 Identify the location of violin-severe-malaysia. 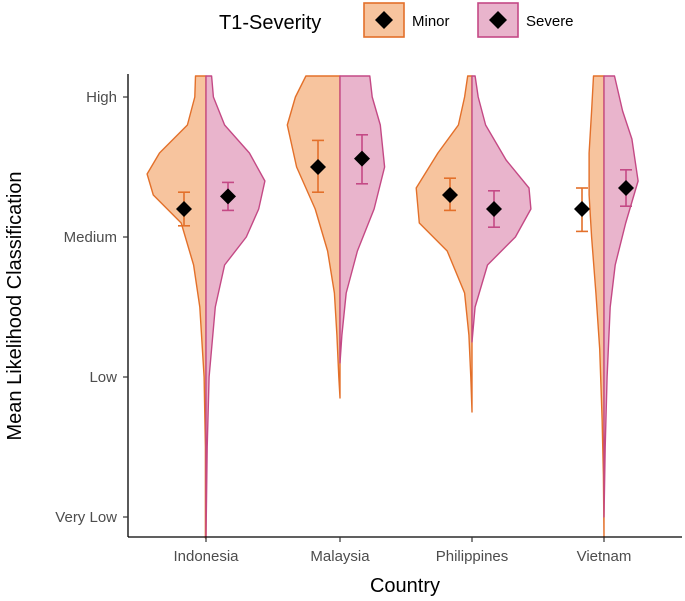
(362, 219).